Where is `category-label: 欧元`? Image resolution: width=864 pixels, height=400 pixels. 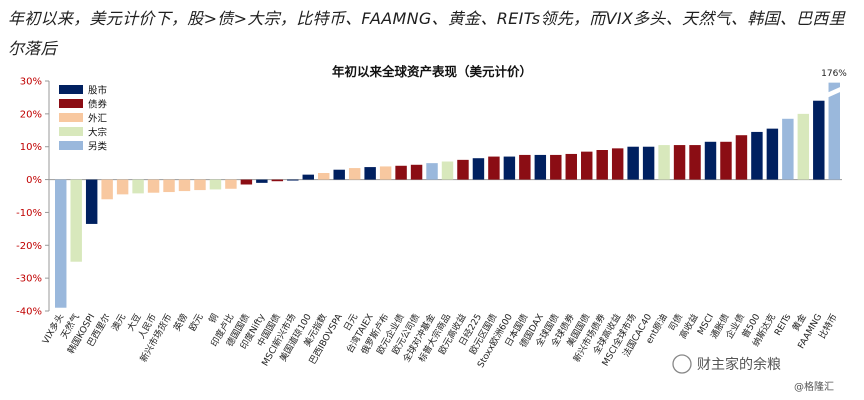 category-label: 欧元 is located at coordinates (195, 323).